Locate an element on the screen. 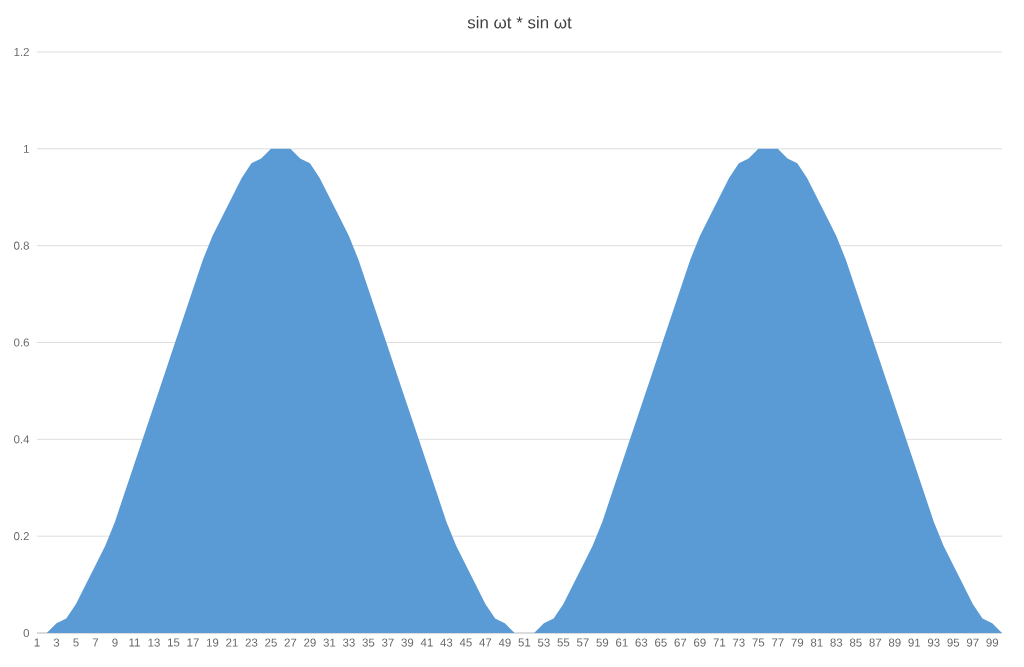 The width and height of the screenshot is (1024, 667). x-tick-label: 55 is located at coordinates (563, 642).